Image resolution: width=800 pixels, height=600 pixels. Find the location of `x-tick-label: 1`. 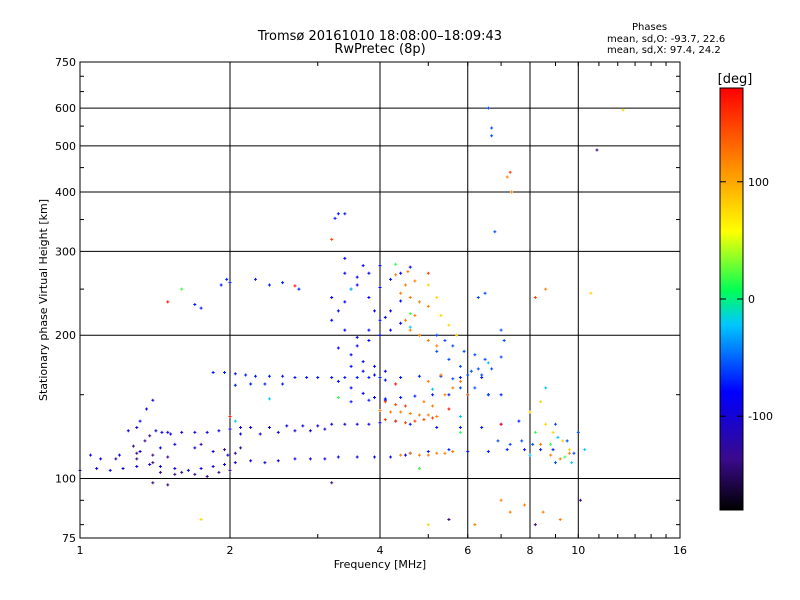

x-tick-label: 1 is located at coordinates (80, 550).